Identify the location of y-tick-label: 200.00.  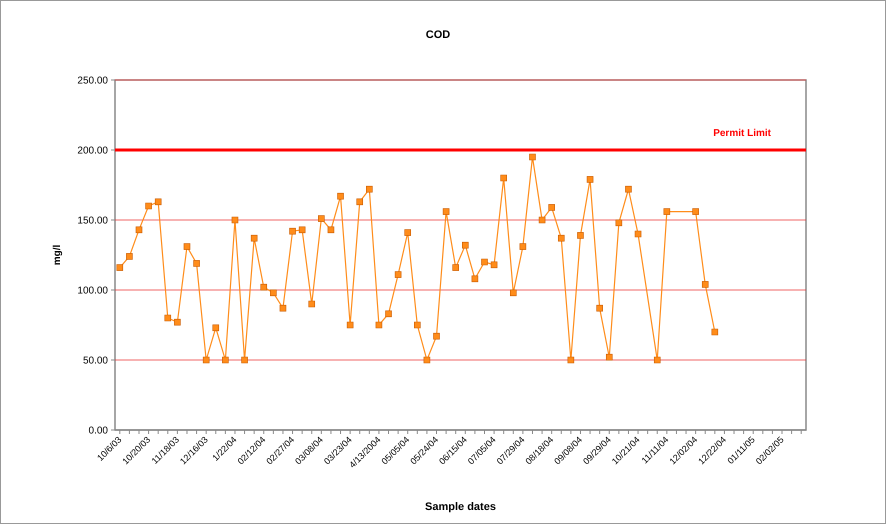
(92, 151).